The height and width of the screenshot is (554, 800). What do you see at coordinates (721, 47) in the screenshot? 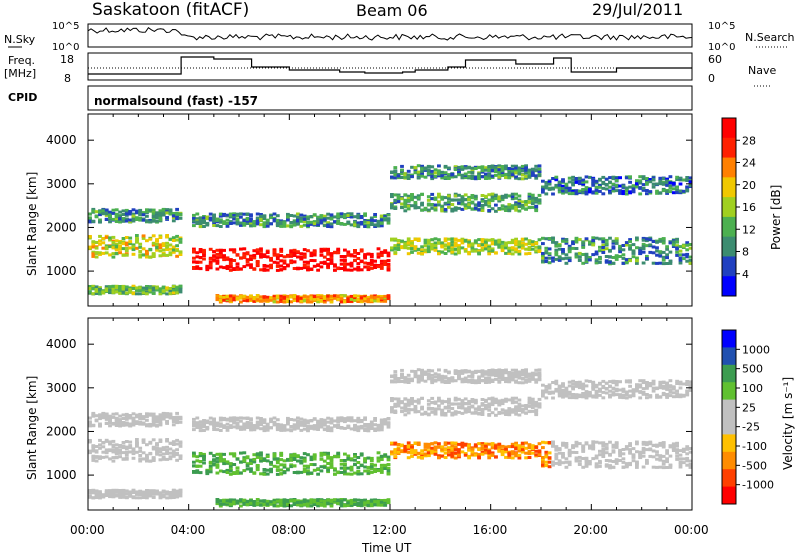
I see `nsearch-tick-bottom: 10^0` at bounding box center [721, 47].